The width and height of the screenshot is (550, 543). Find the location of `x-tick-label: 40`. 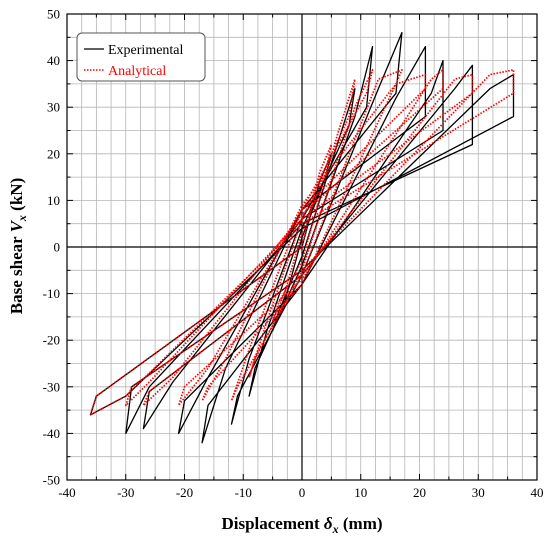

x-tick-label: 40 is located at coordinates (537, 492).